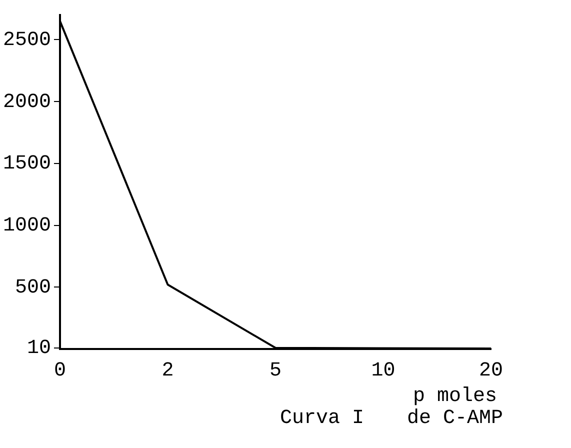 Image resolution: width=571 pixels, height=448 pixels. What do you see at coordinates (27, 40) in the screenshot?
I see `y-tick-label: 2500` at bounding box center [27, 40].